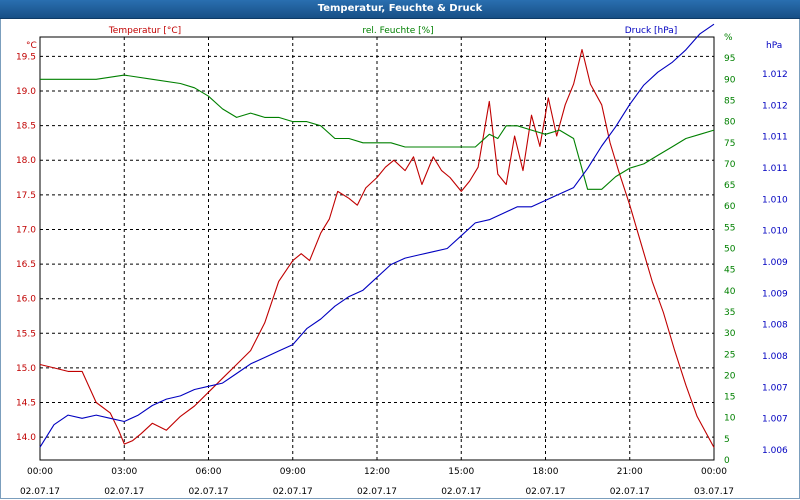  Describe the element at coordinates (729, 313) in the screenshot. I see `middle-tick-label: 35` at that location.